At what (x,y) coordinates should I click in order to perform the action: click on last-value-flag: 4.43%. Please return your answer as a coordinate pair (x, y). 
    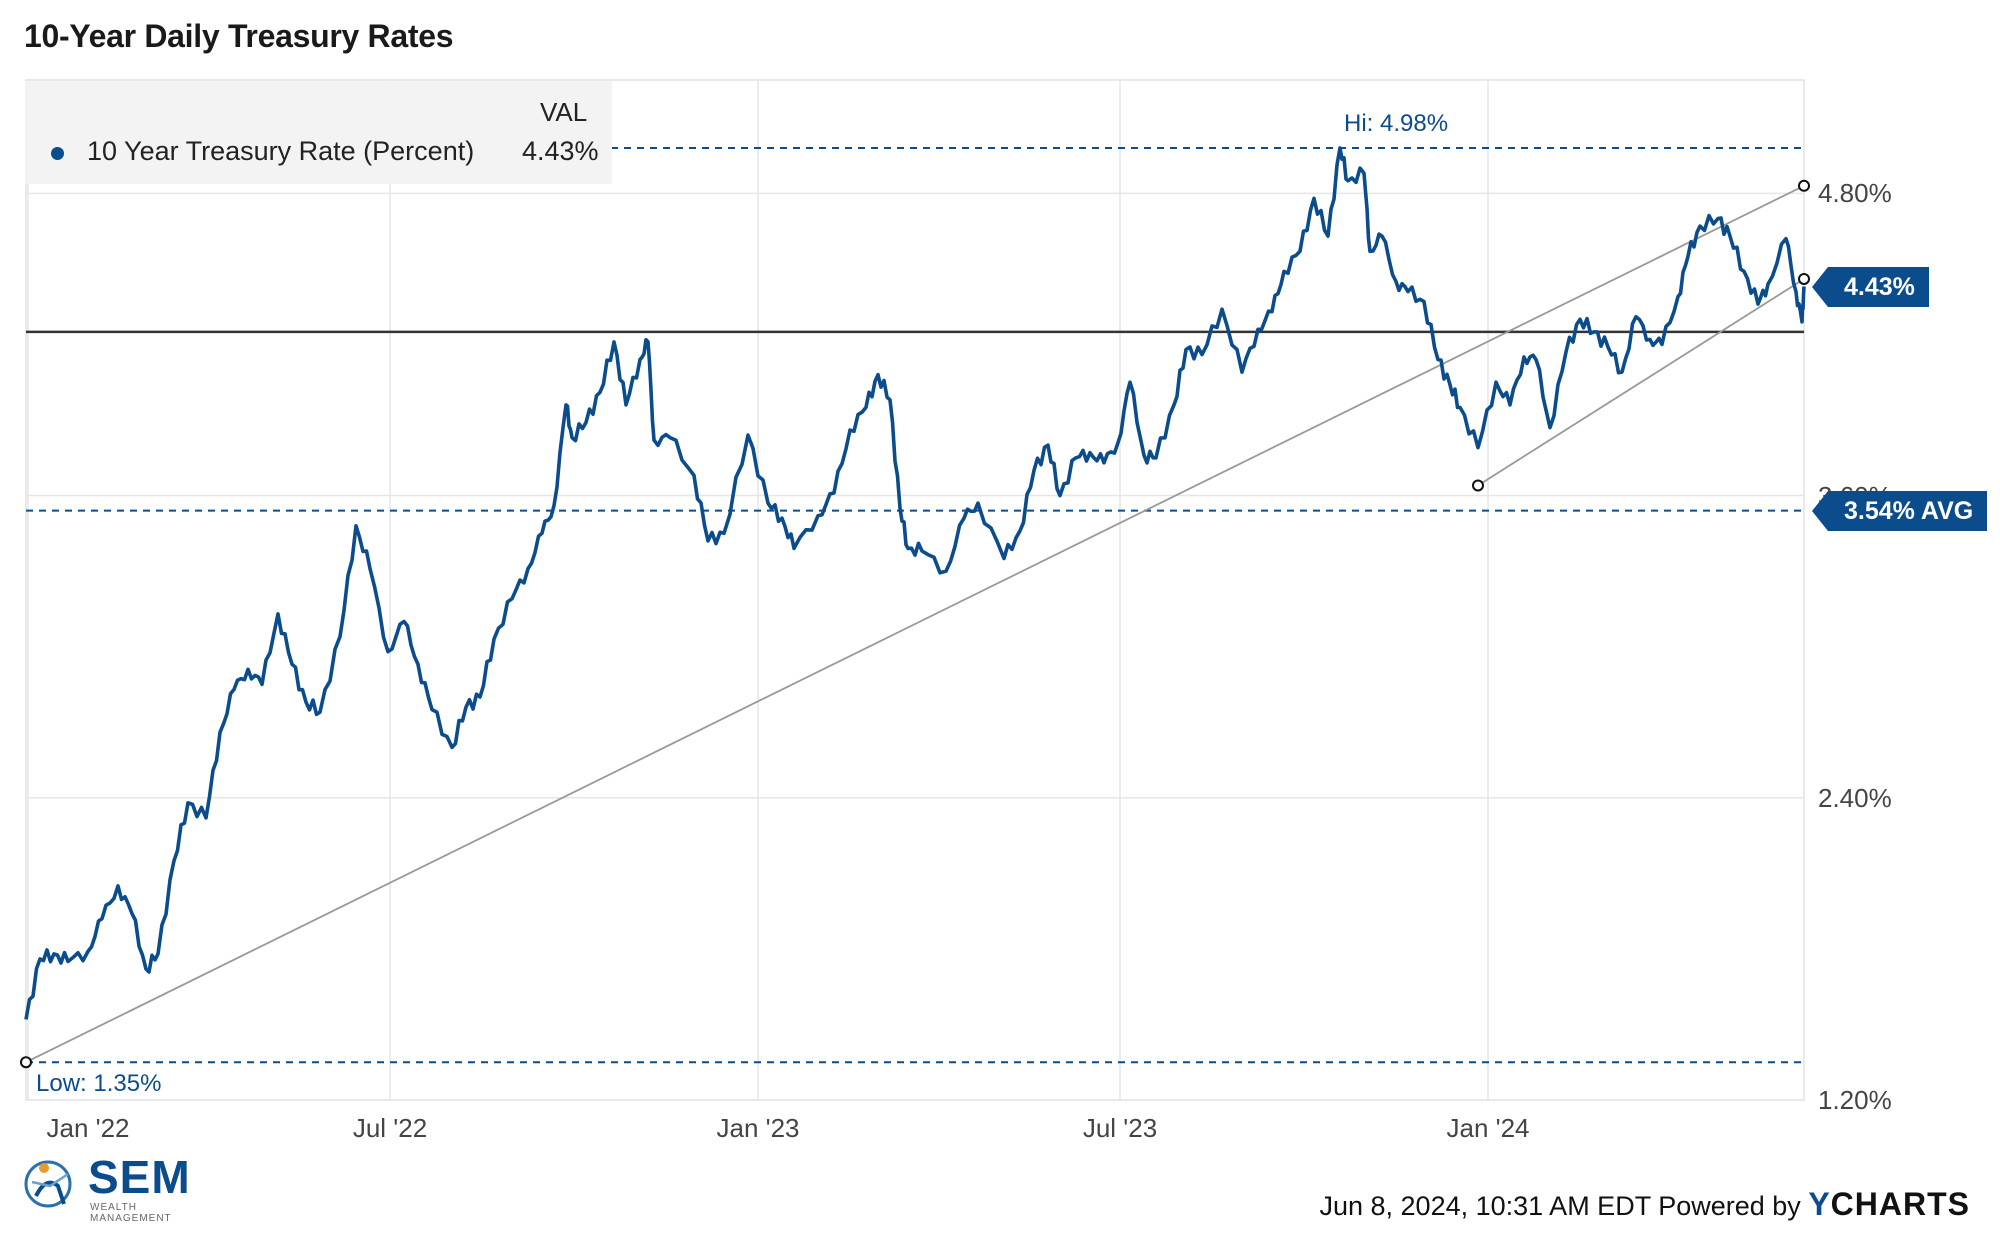
    Looking at the image, I should click on (1870, 286).